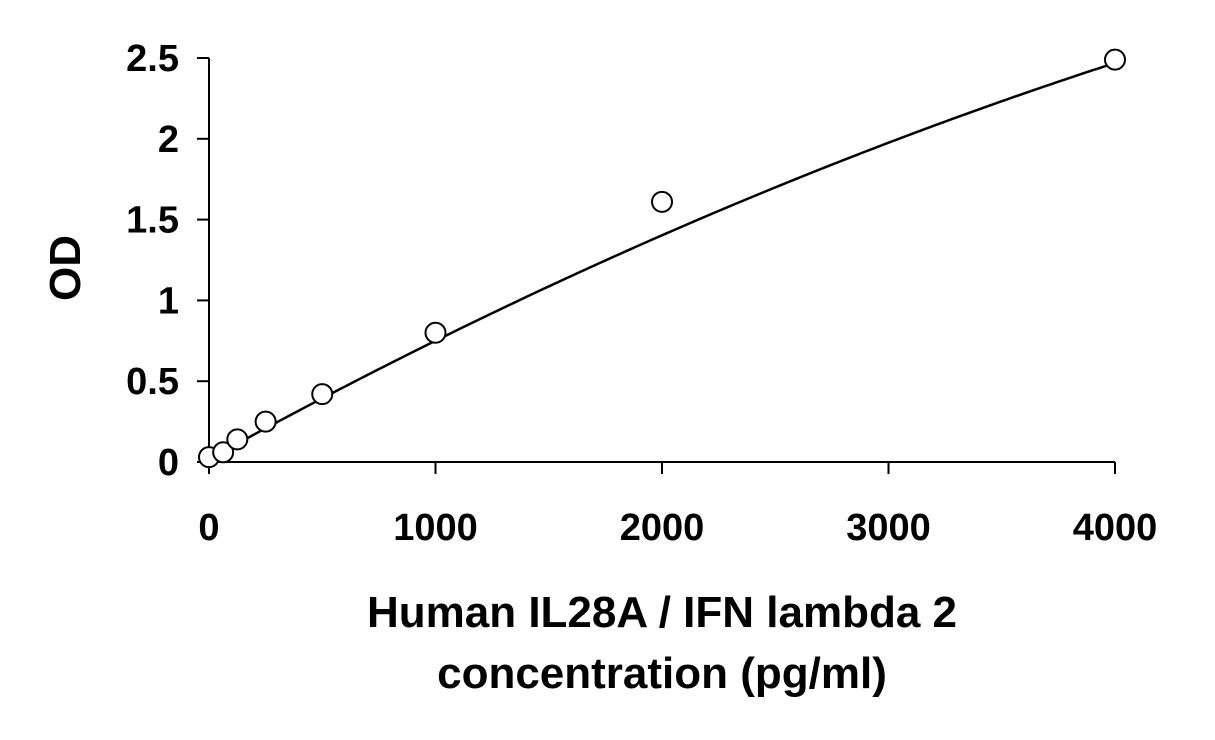  What do you see at coordinates (168, 301) in the screenshot?
I see `y-tick-label: 1` at bounding box center [168, 301].